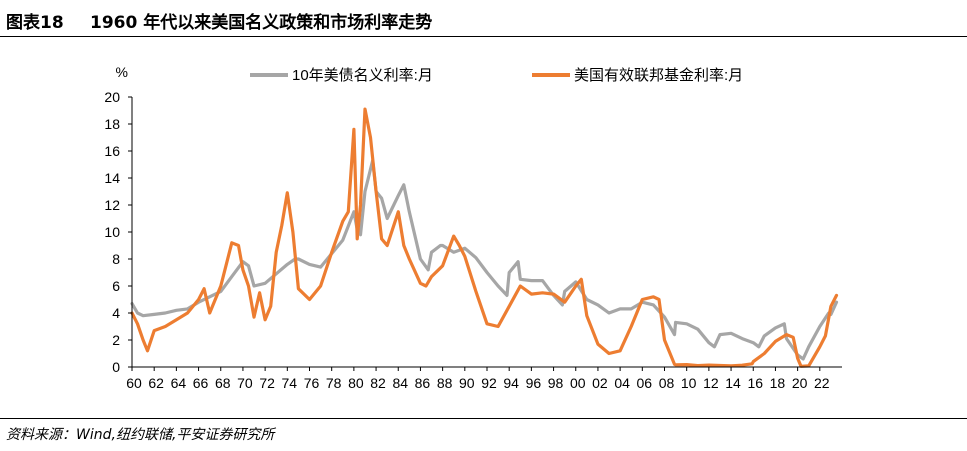 The image size is (967, 451). Describe the element at coordinates (689, 383) in the screenshot. I see `x-tick-label: 10` at that location.